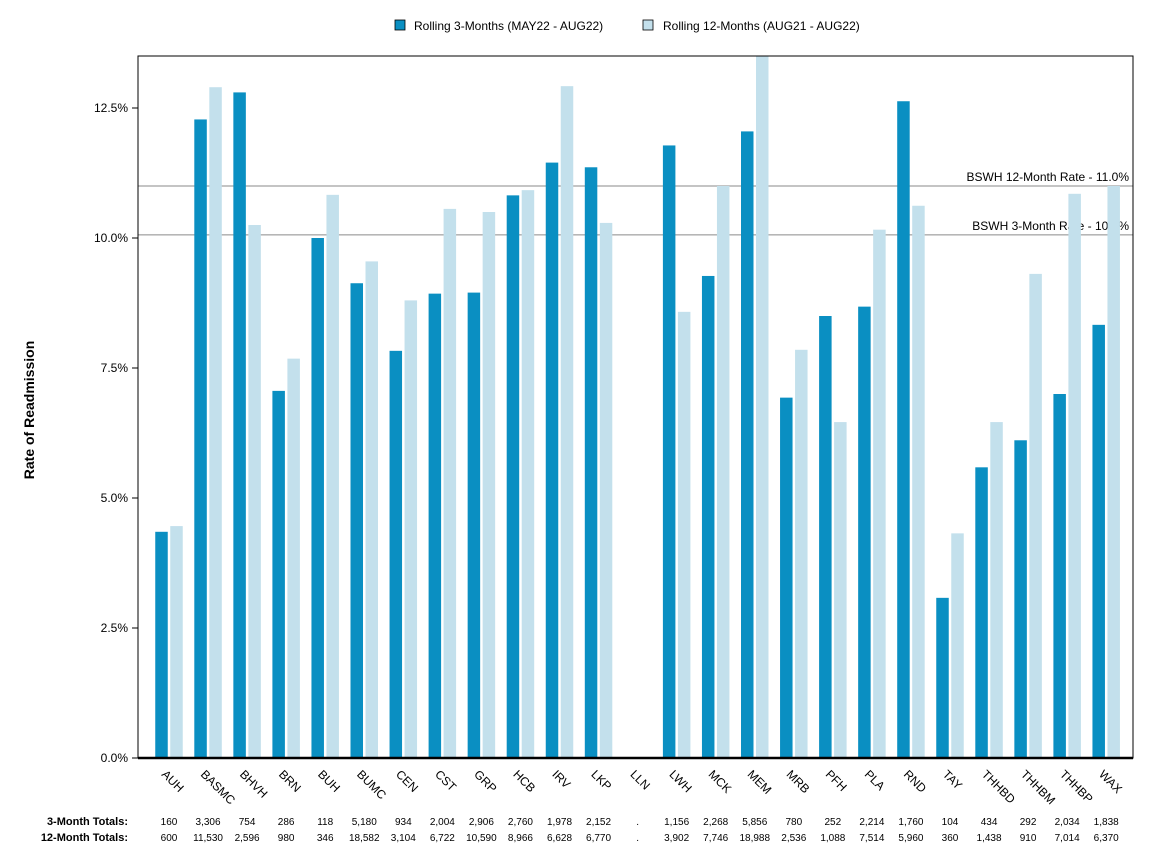  What do you see at coordinates (325, 822) in the screenshot?
I see `total-3-month-value: 118` at bounding box center [325, 822].